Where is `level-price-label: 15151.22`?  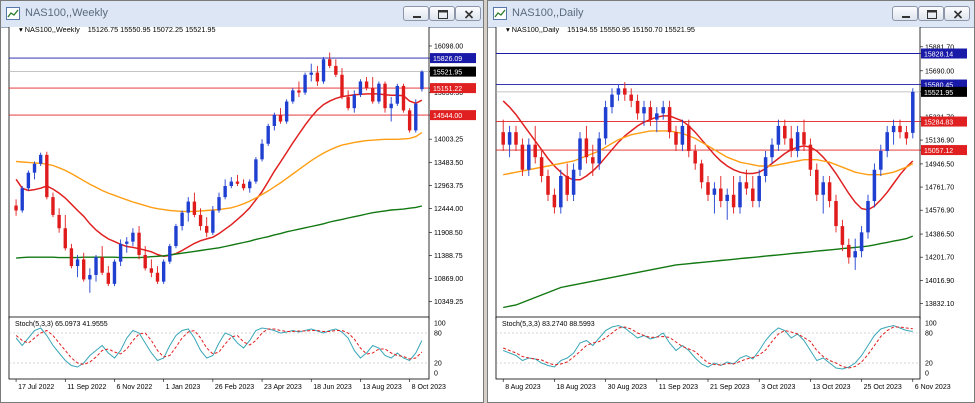
level-price-label: 15151.22 is located at coordinates (447, 89).